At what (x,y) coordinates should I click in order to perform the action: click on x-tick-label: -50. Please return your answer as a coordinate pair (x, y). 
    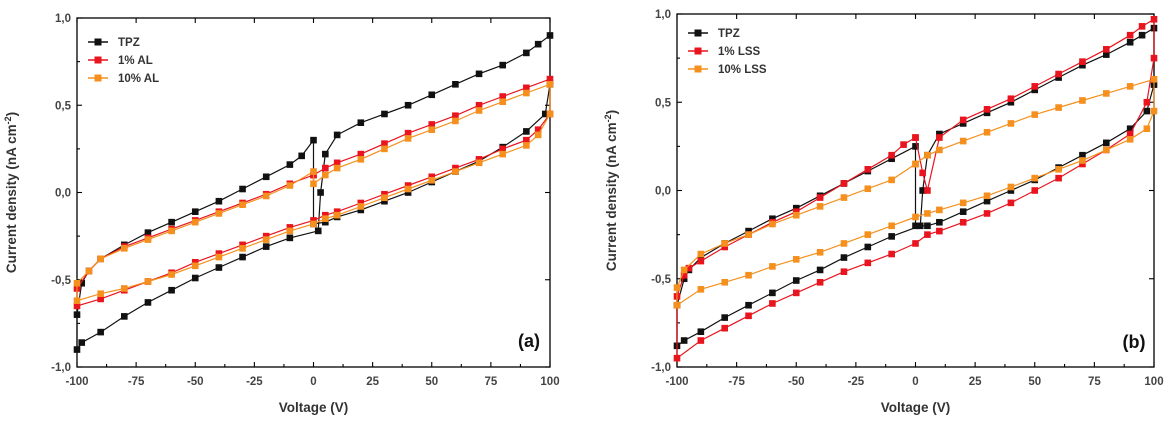
    Looking at the image, I should click on (796, 382).